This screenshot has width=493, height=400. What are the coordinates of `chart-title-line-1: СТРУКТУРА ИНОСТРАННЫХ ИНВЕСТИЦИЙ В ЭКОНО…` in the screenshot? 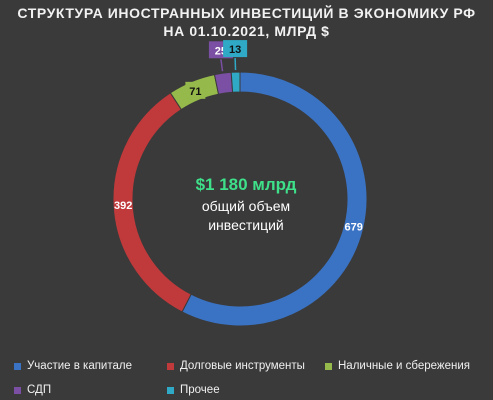 It's located at (246, 13).